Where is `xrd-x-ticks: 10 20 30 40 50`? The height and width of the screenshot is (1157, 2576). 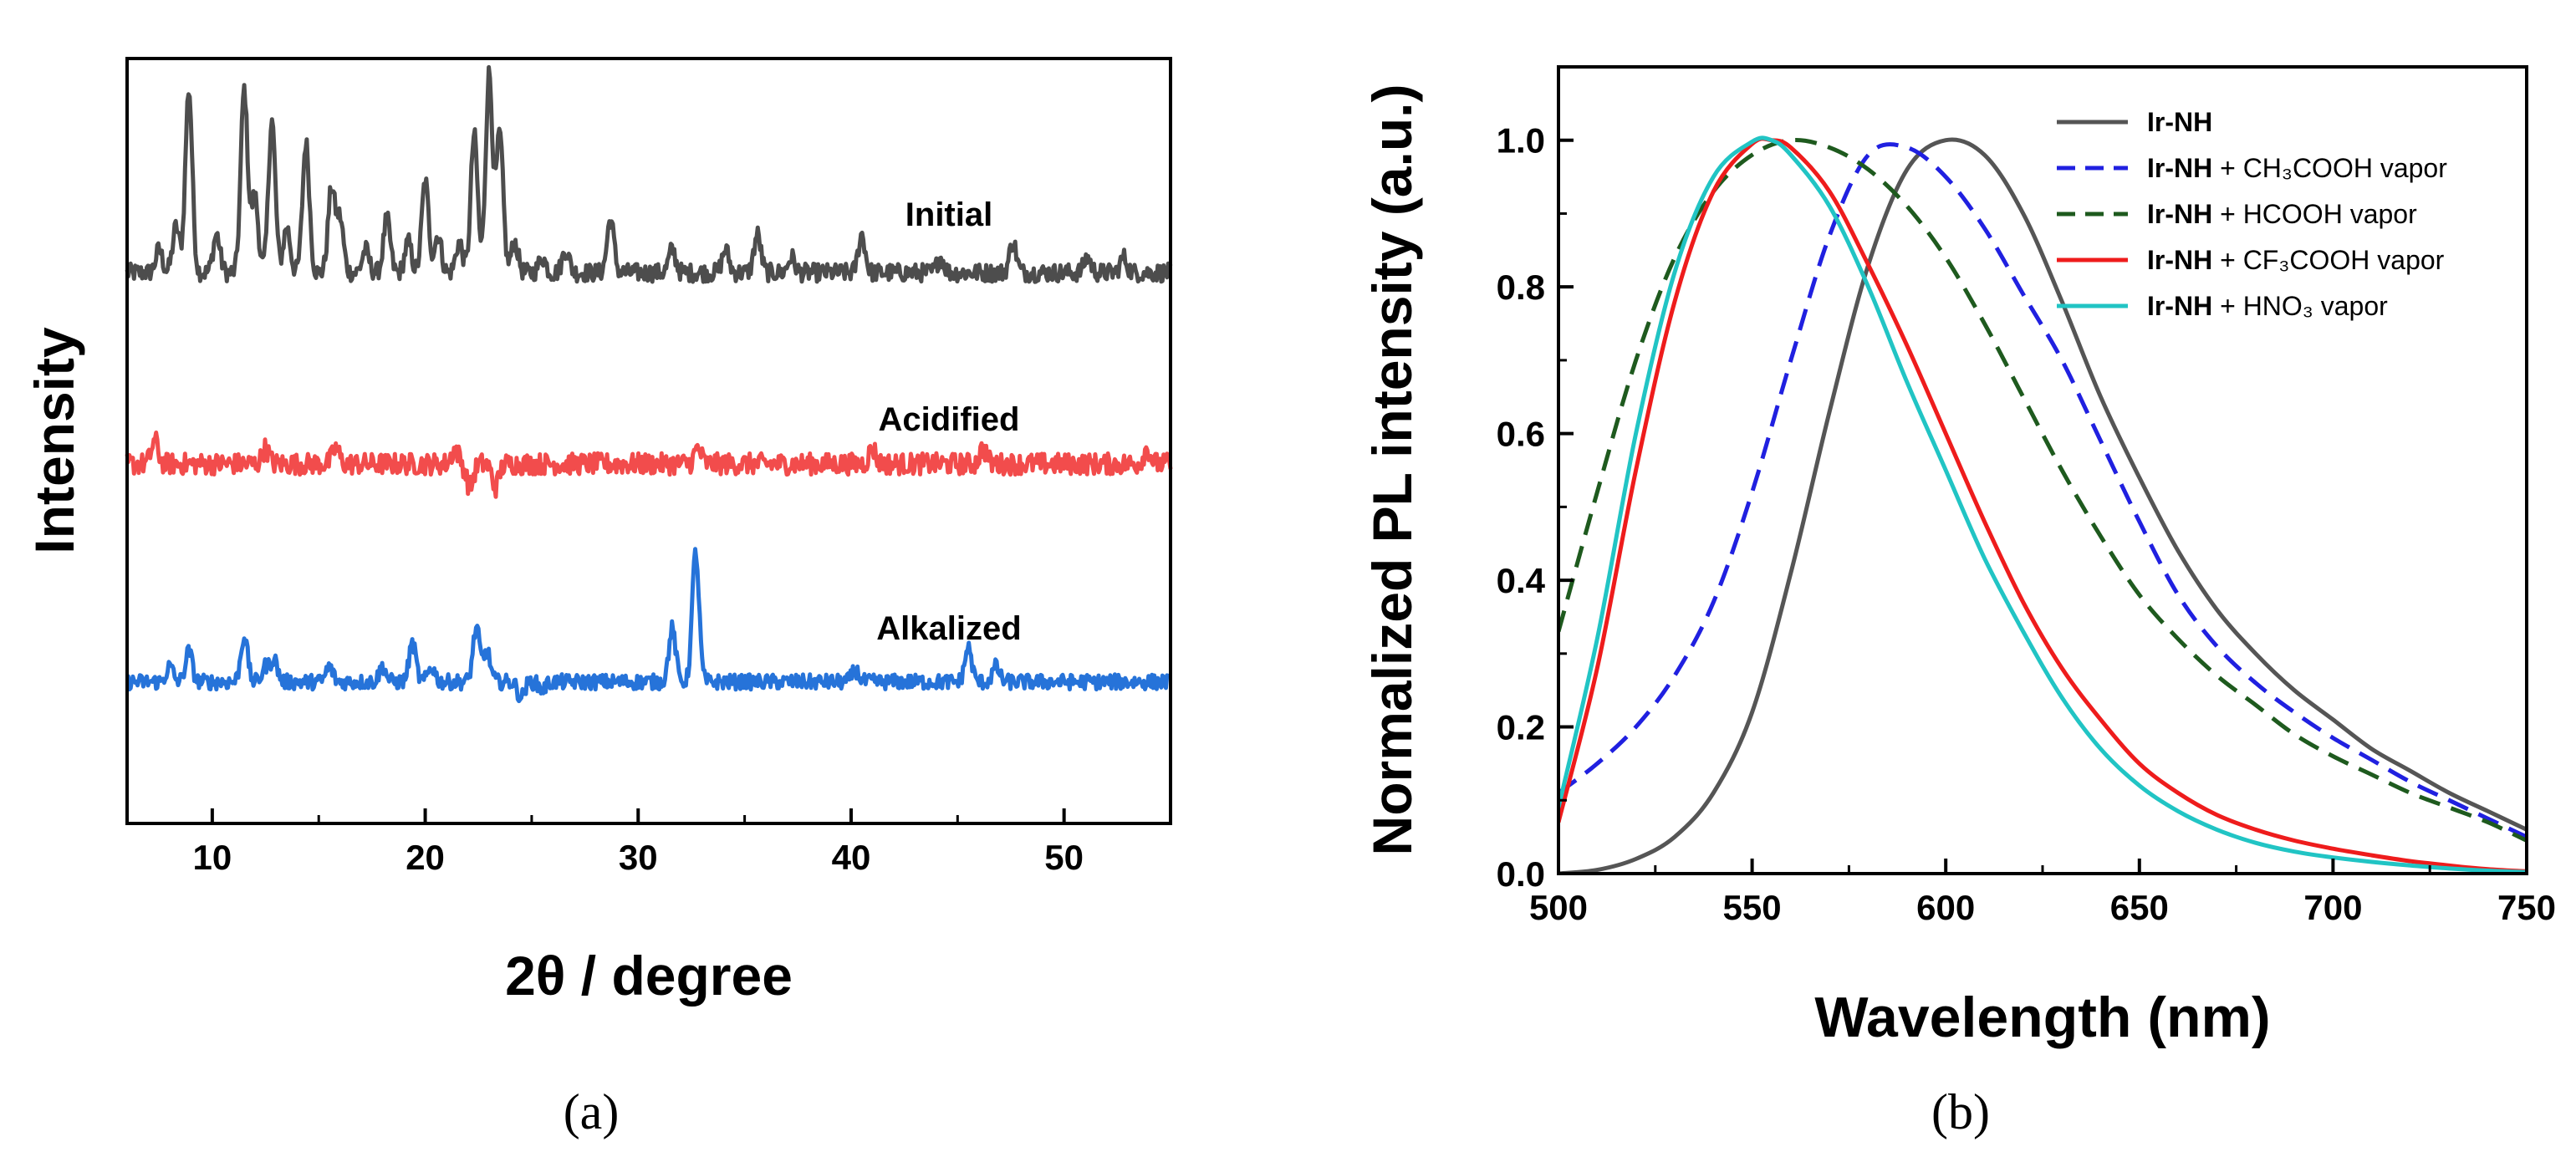 xrd-x-ticks: 10 20 30 40 50 is located at coordinates (638, 843).